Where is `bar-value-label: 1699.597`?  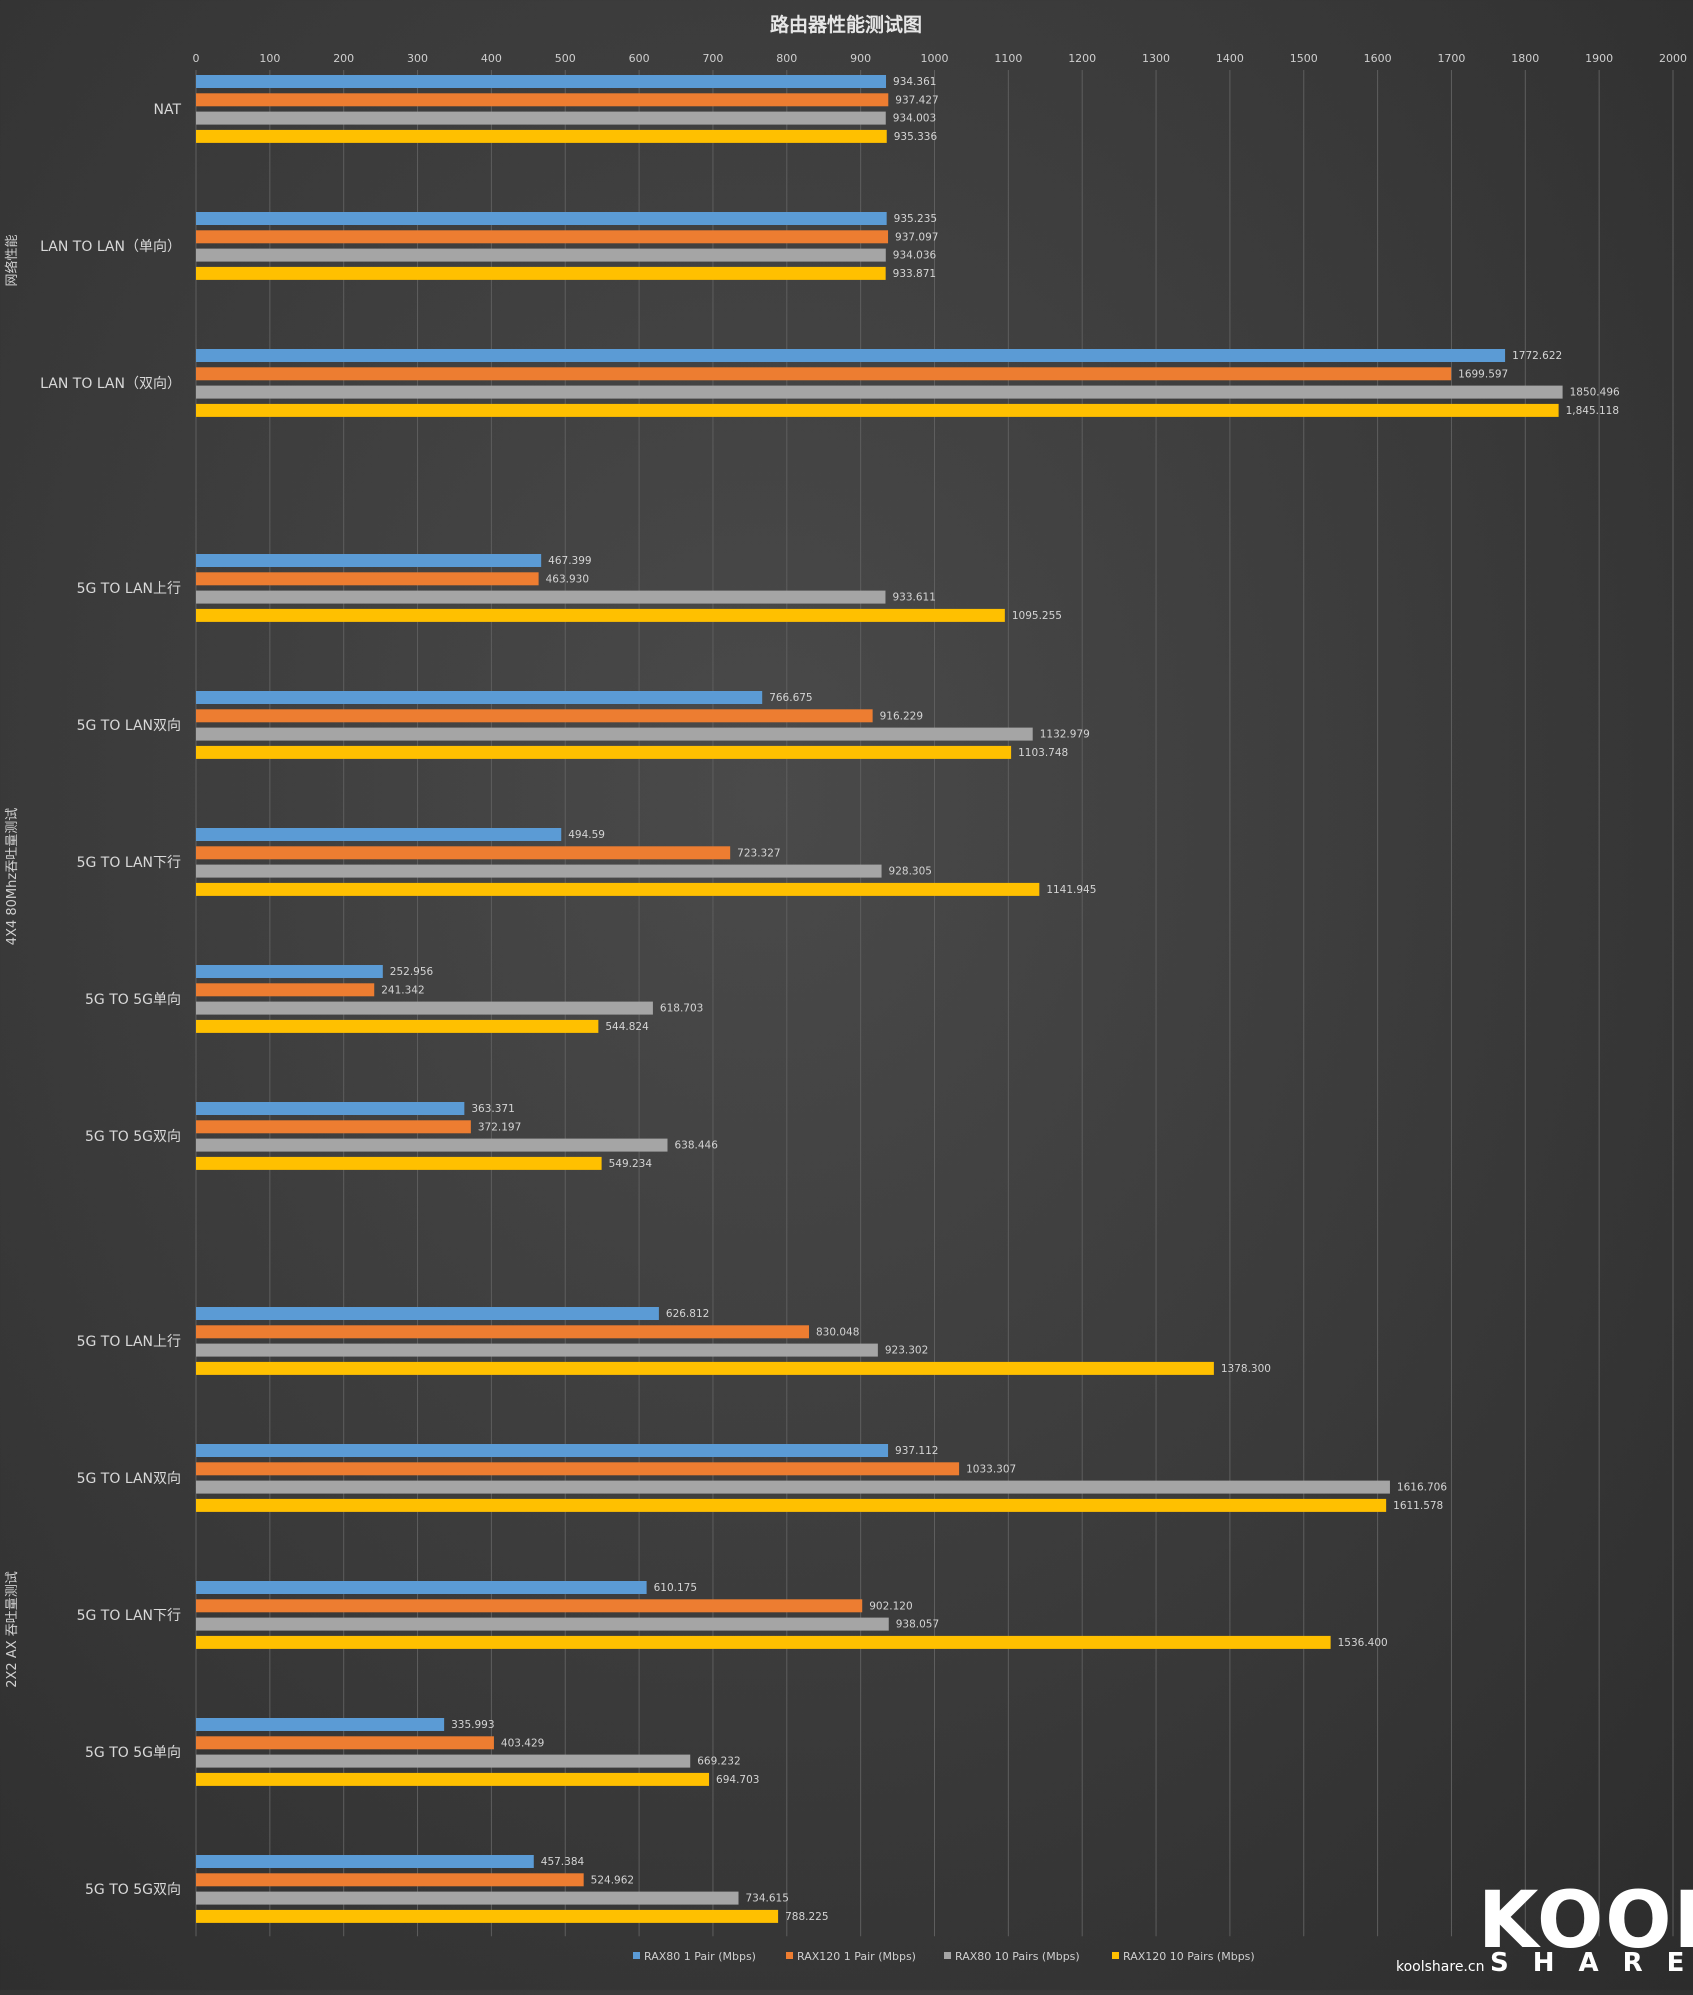 bar-value-label: 1699.597 is located at coordinates (1483, 374).